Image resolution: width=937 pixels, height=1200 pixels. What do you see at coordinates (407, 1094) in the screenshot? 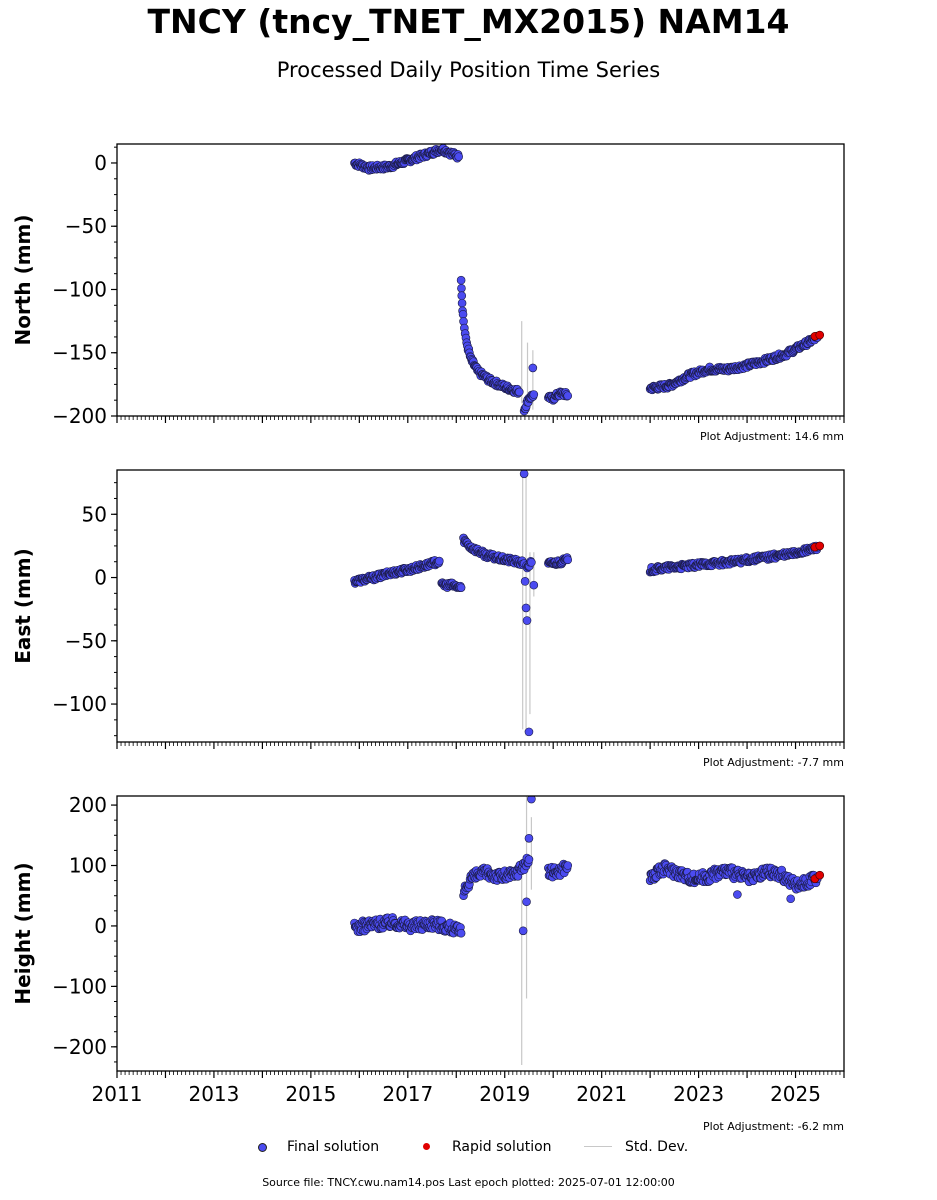
I see `x-tick-label: 2017` at bounding box center [407, 1094].